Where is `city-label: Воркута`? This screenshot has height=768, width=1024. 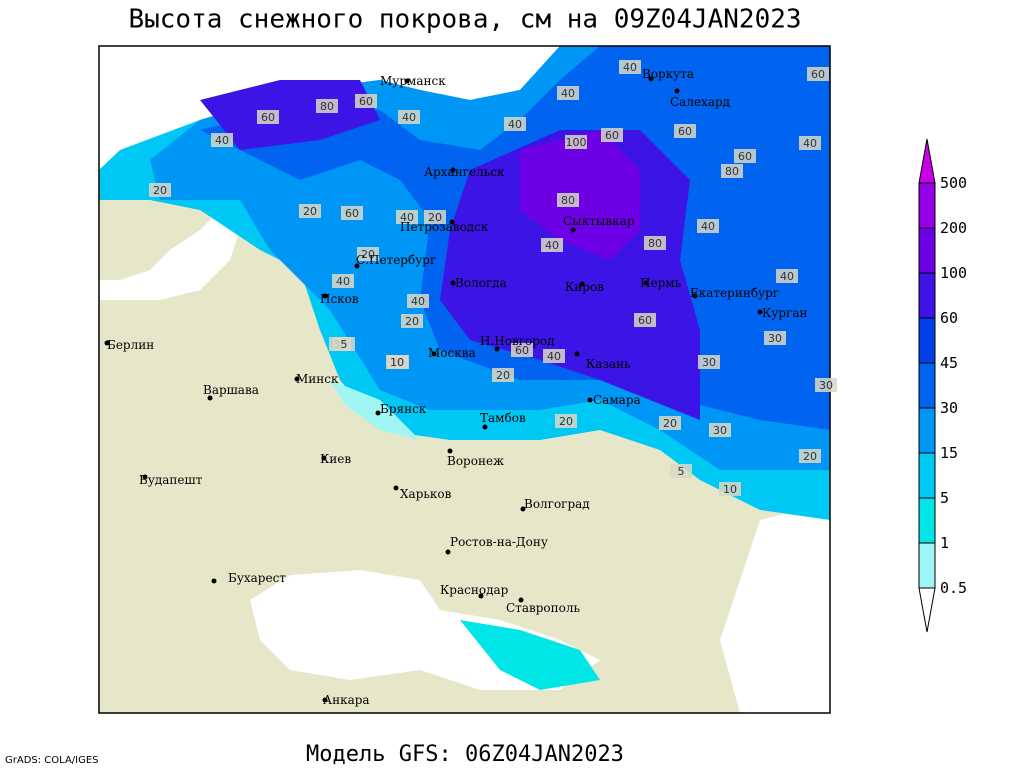 city-label: Воркута is located at coordinates (668, 74).